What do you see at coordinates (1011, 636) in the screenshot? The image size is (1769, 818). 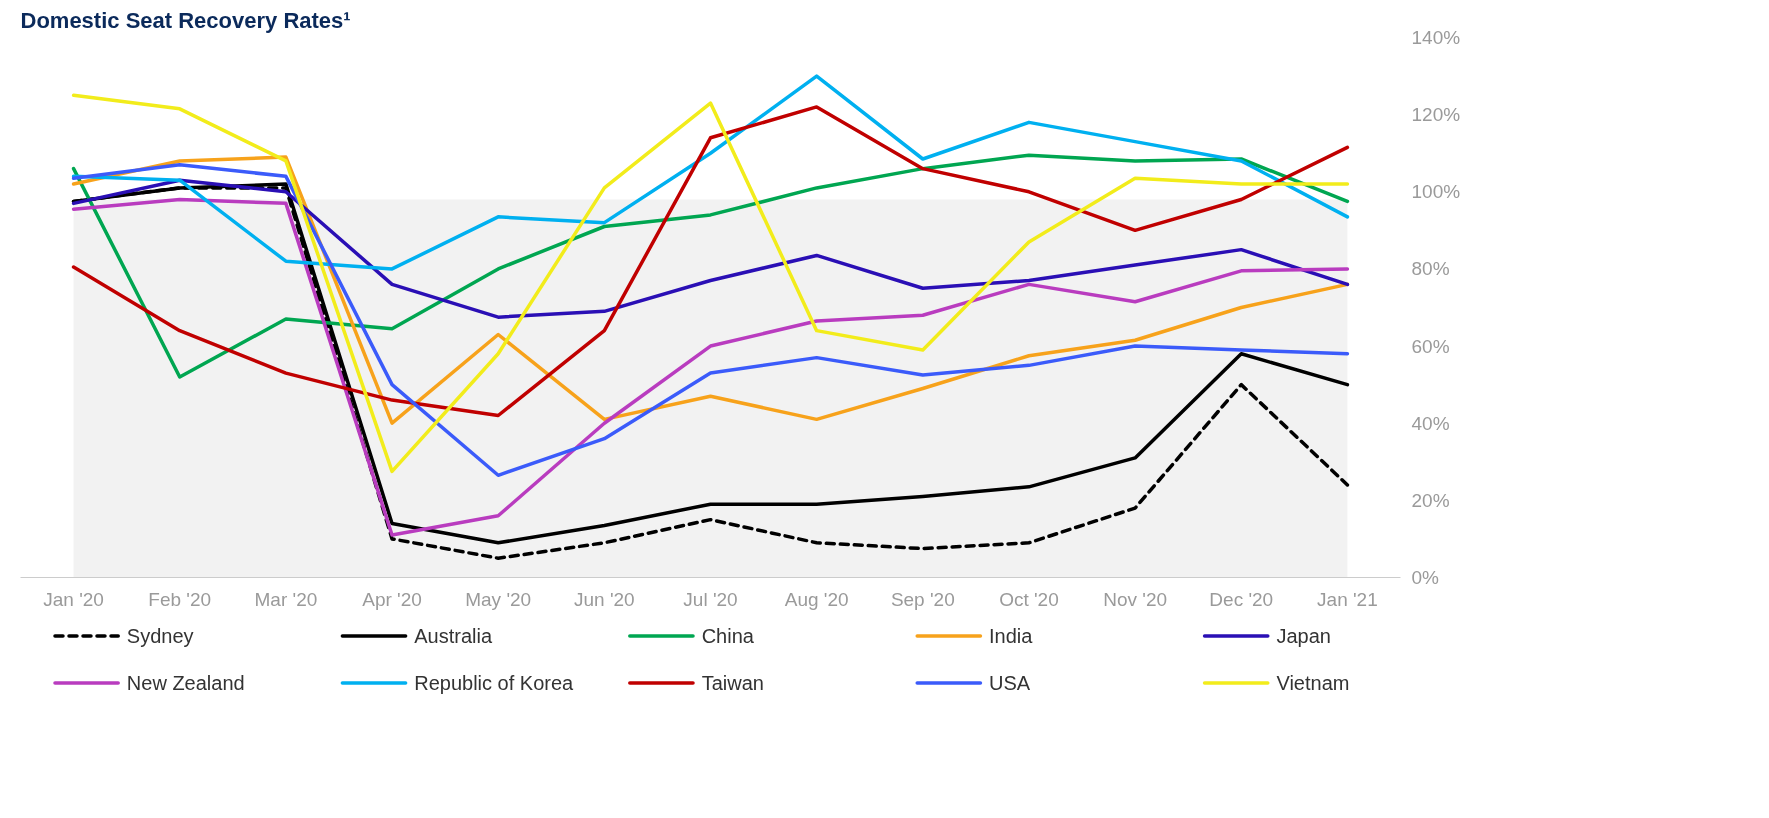 I see `legend-label: India` at bounding box center [1011, 636].